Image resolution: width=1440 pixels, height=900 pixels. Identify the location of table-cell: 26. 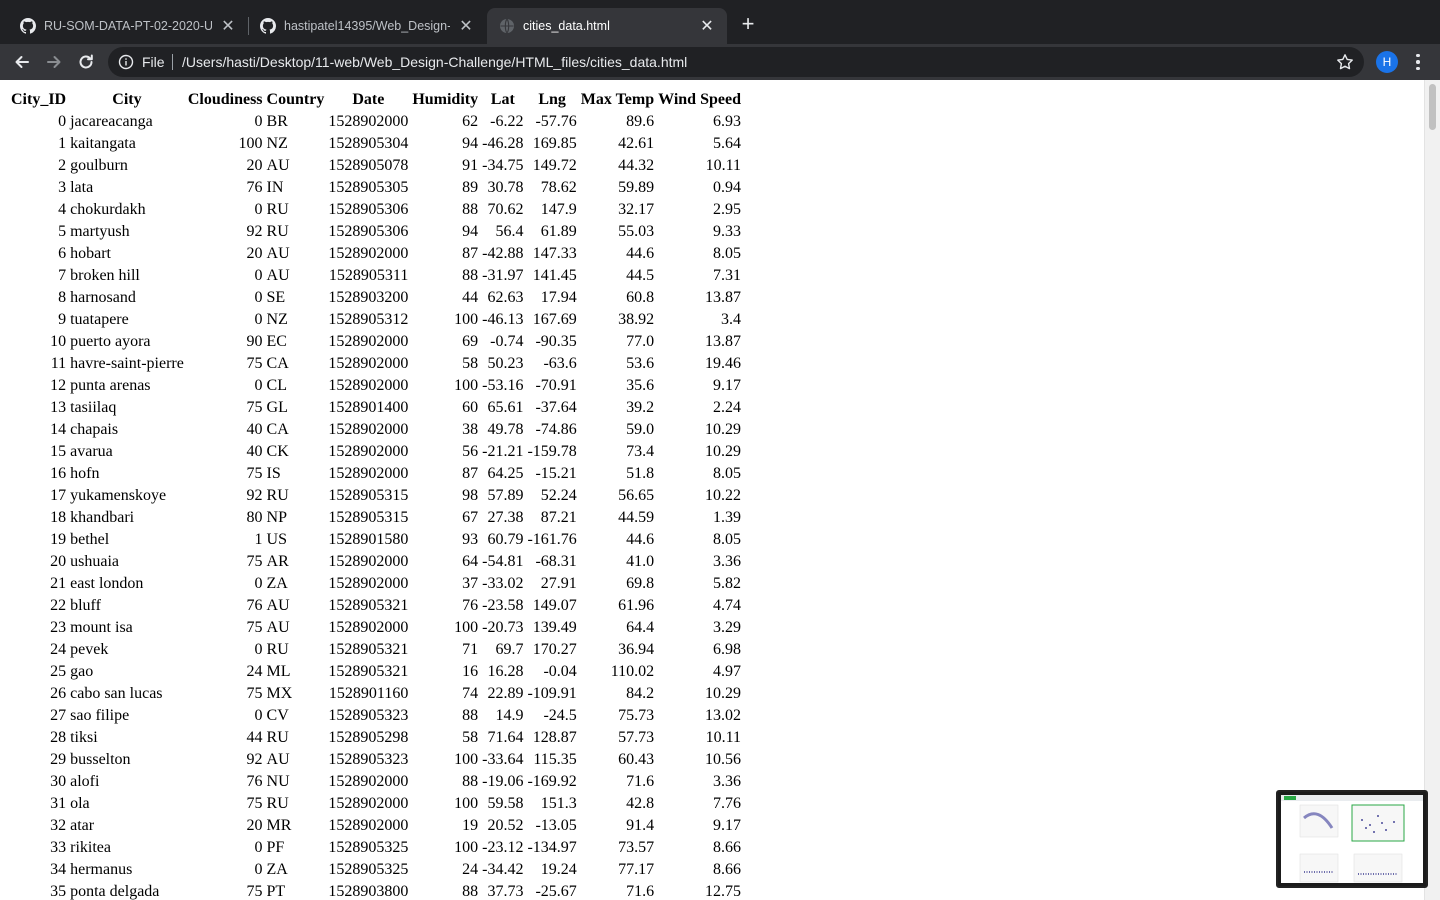
(58, 693).